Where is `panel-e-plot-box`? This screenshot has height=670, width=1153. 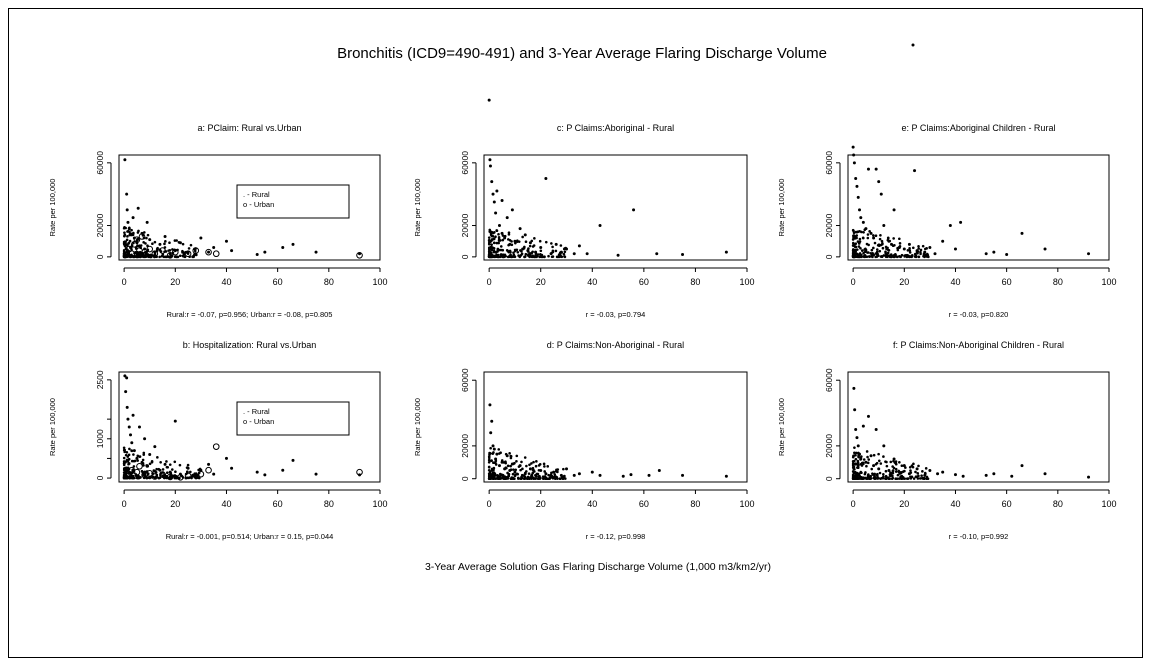
panel-e-plot-box is located at coordinates (978, 207).